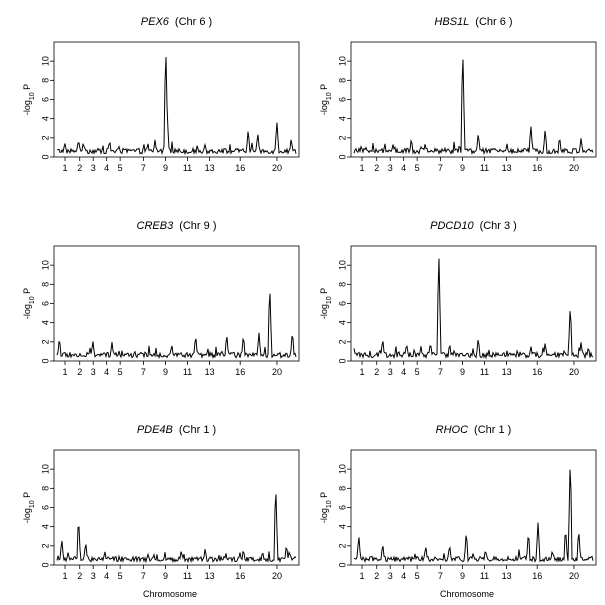  I want to click on panel-title: CREB3 (Chr 9 ), so click(177, 226).